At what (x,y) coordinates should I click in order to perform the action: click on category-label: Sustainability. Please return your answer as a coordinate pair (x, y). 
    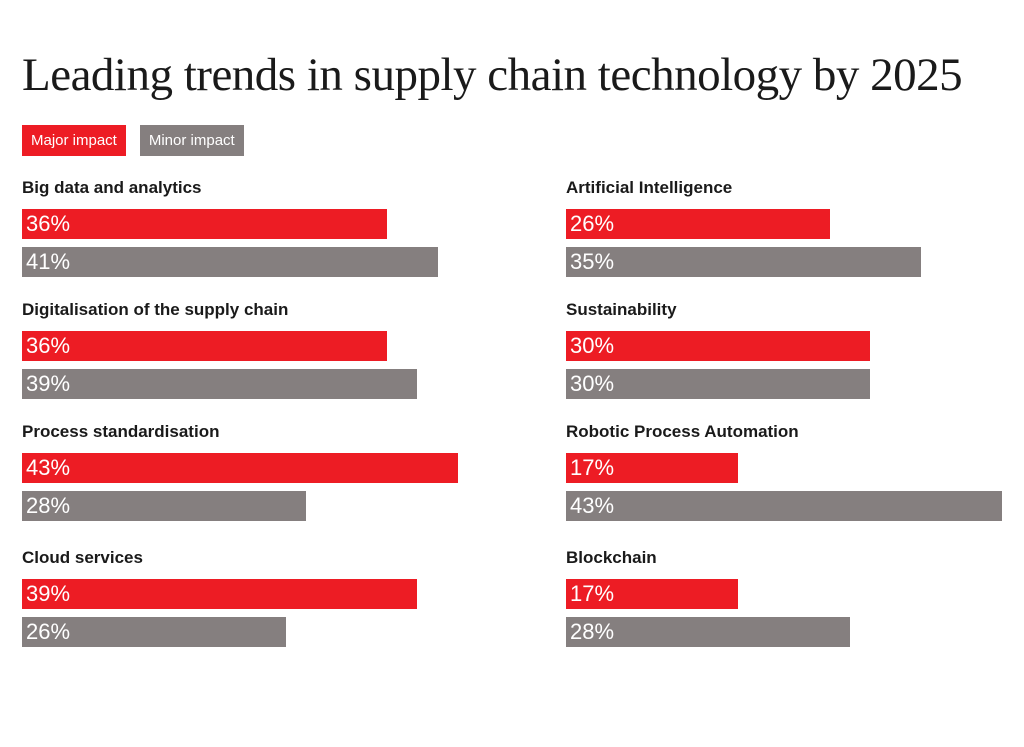
    Looking at the image, I should click on (621, 309).